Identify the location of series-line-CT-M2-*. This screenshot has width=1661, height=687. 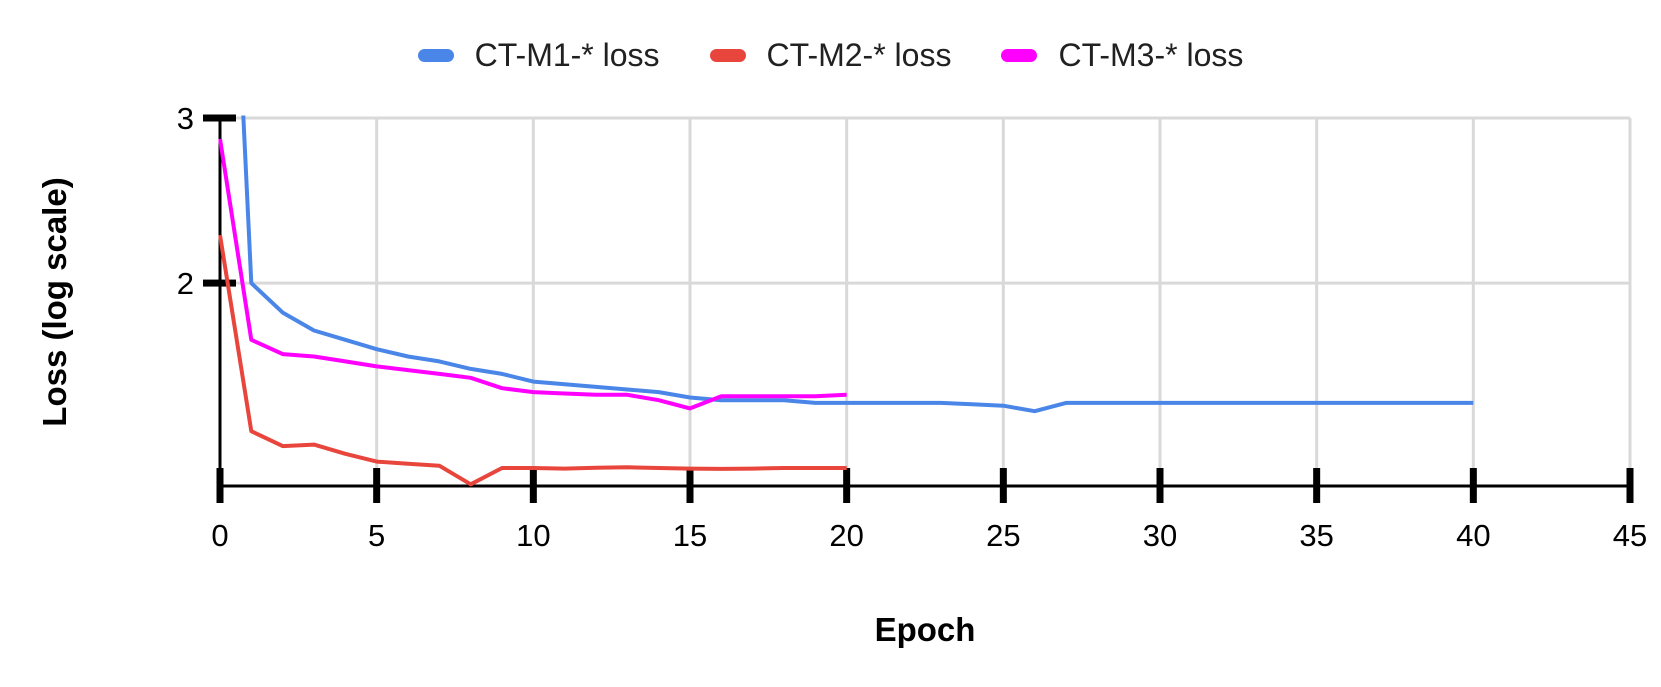
(532, 360).